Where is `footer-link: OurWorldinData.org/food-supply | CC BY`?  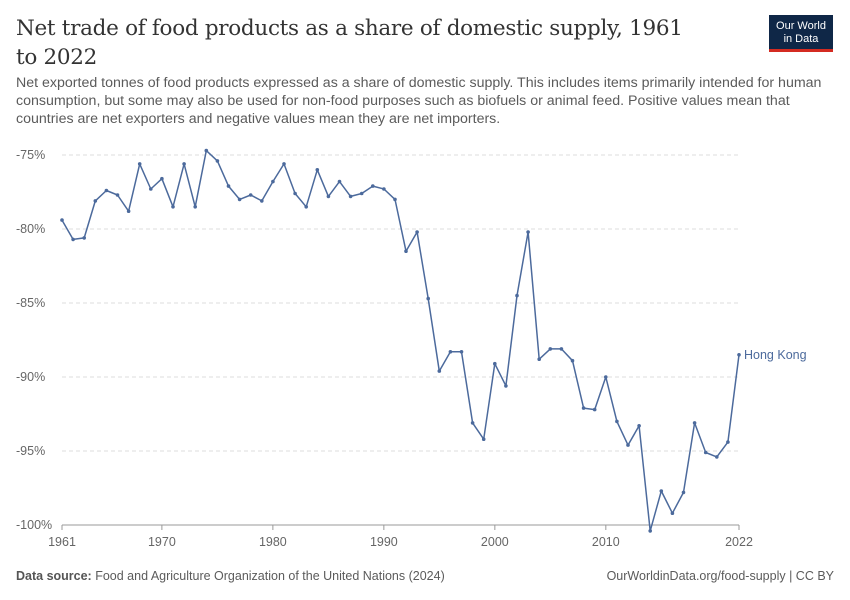
footer-link: OurWorldinData.org/food-supply | CC BY is located at coordinates (720, 576).